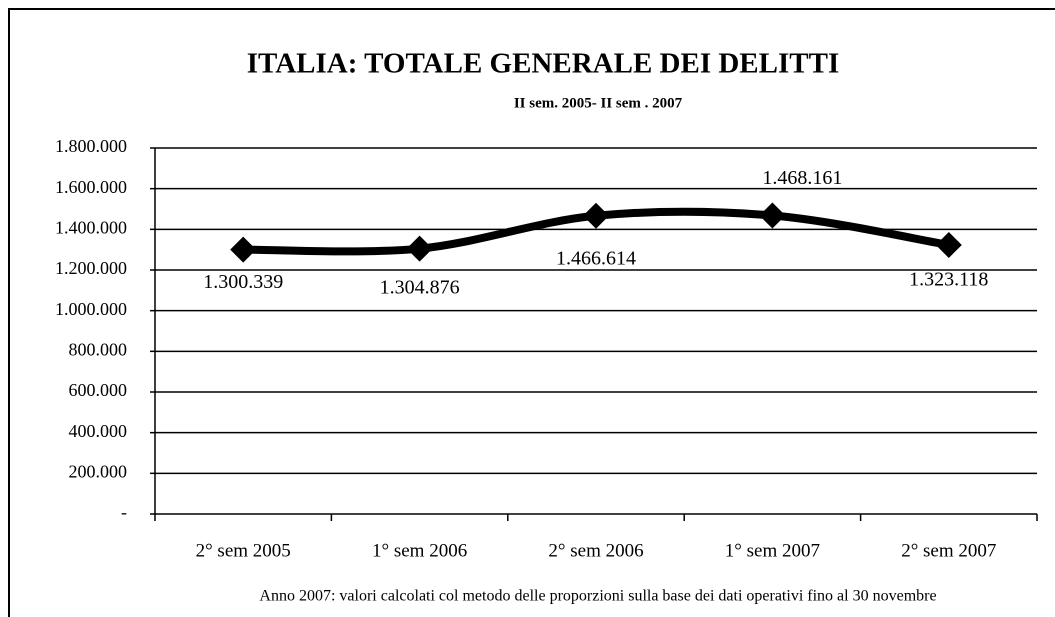 The width and height of the screenshot is (1055, 617). Describe the element at coordinates (596, 258) in the screenshot. I see `data-label: 1.466.614` at that location.